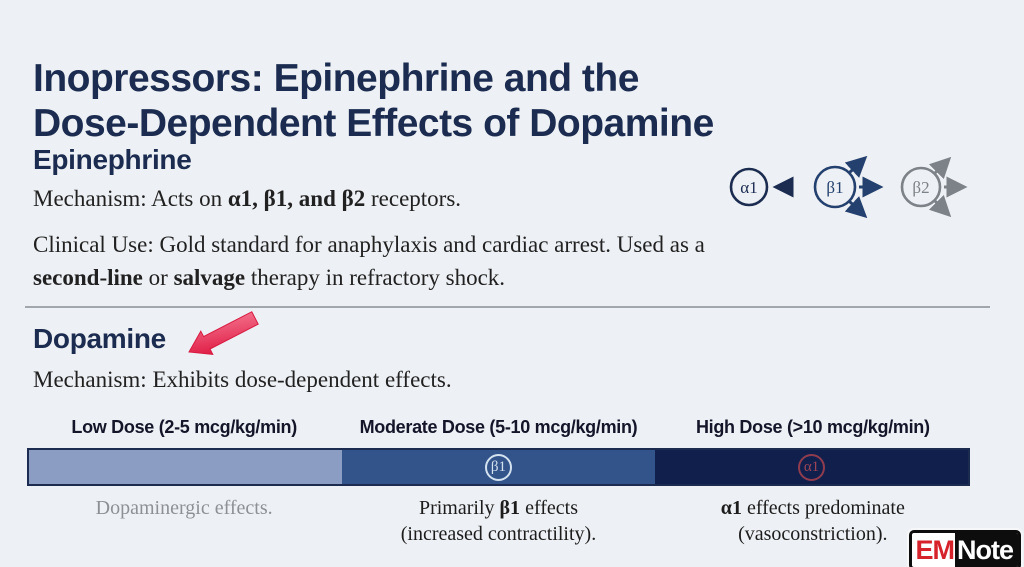 This screenshot has height=567, width=1024. I want to click on high-desc-alpha1: α1, so click(731, 508).